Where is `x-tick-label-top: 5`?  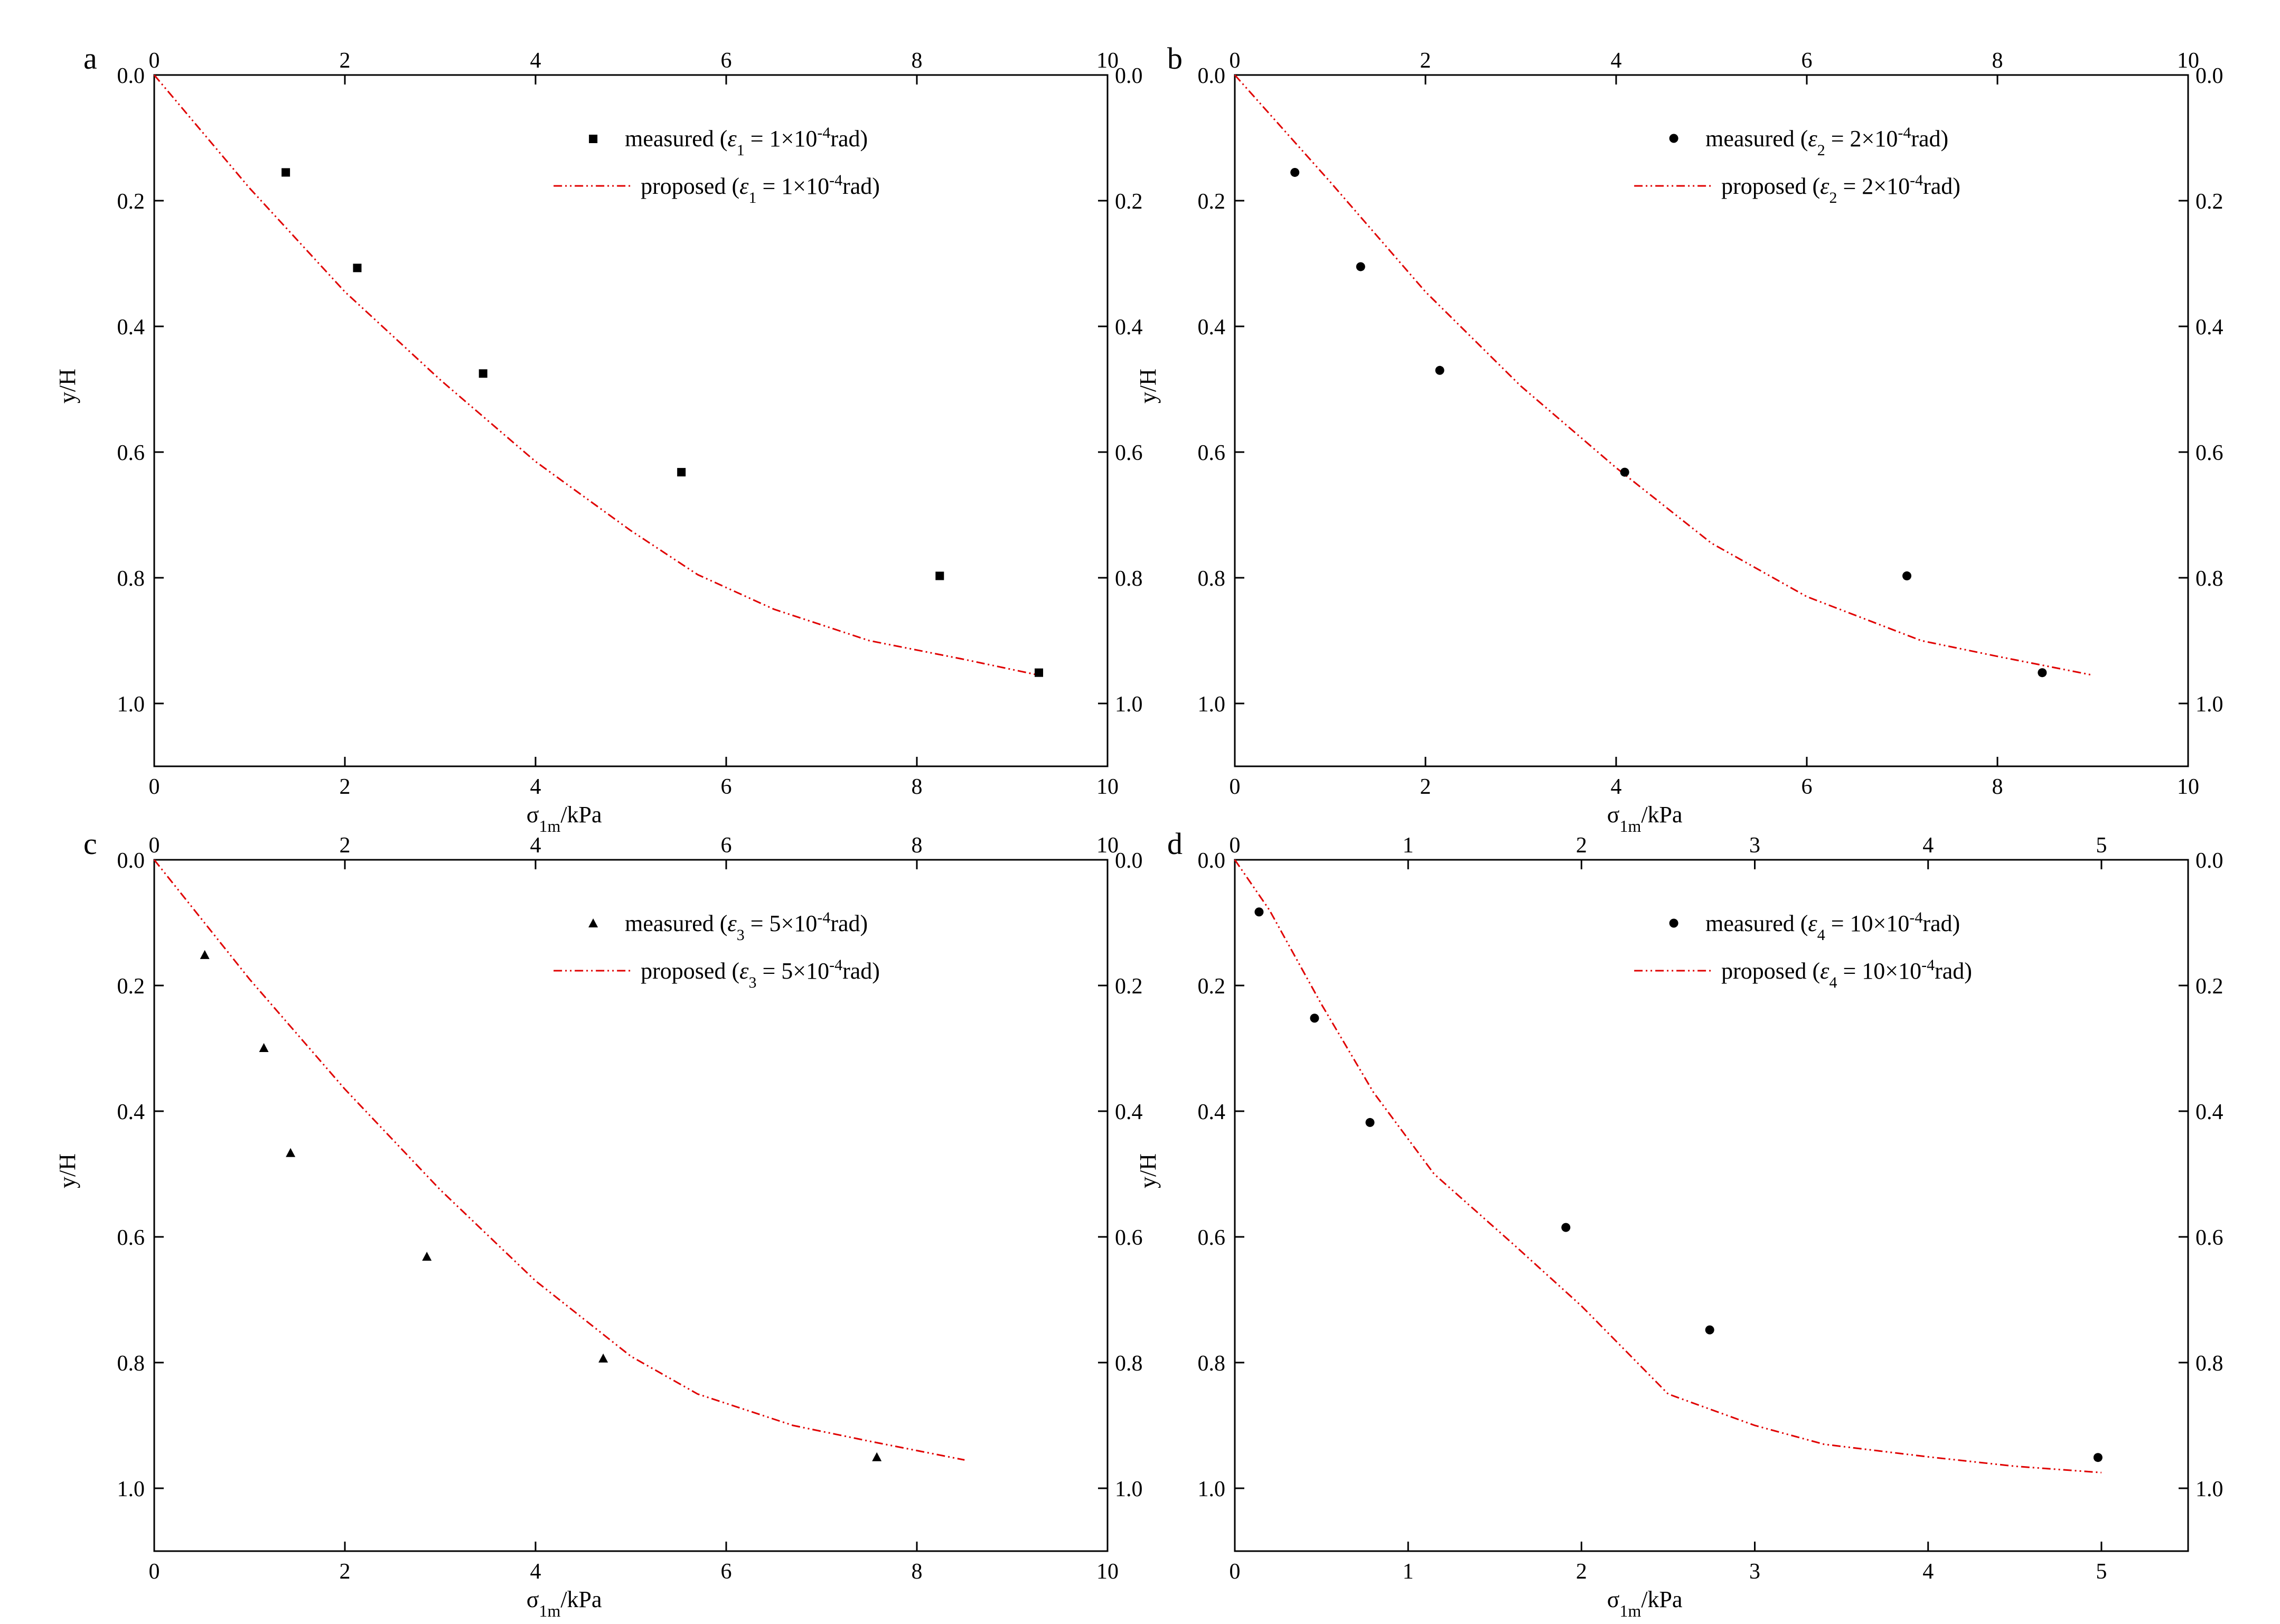
x-tick-label-top: 5 is located at coordinates (2101, 845).